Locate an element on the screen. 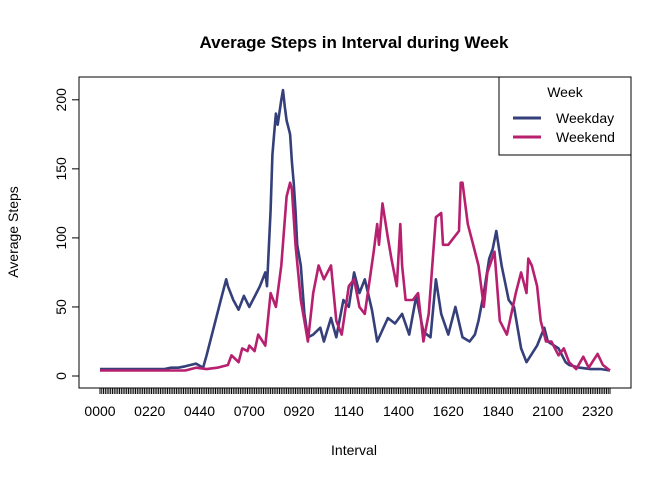 This screenshot has width=672, height=480. x-tick-label: 1620 is located at coordinates (448, 411).